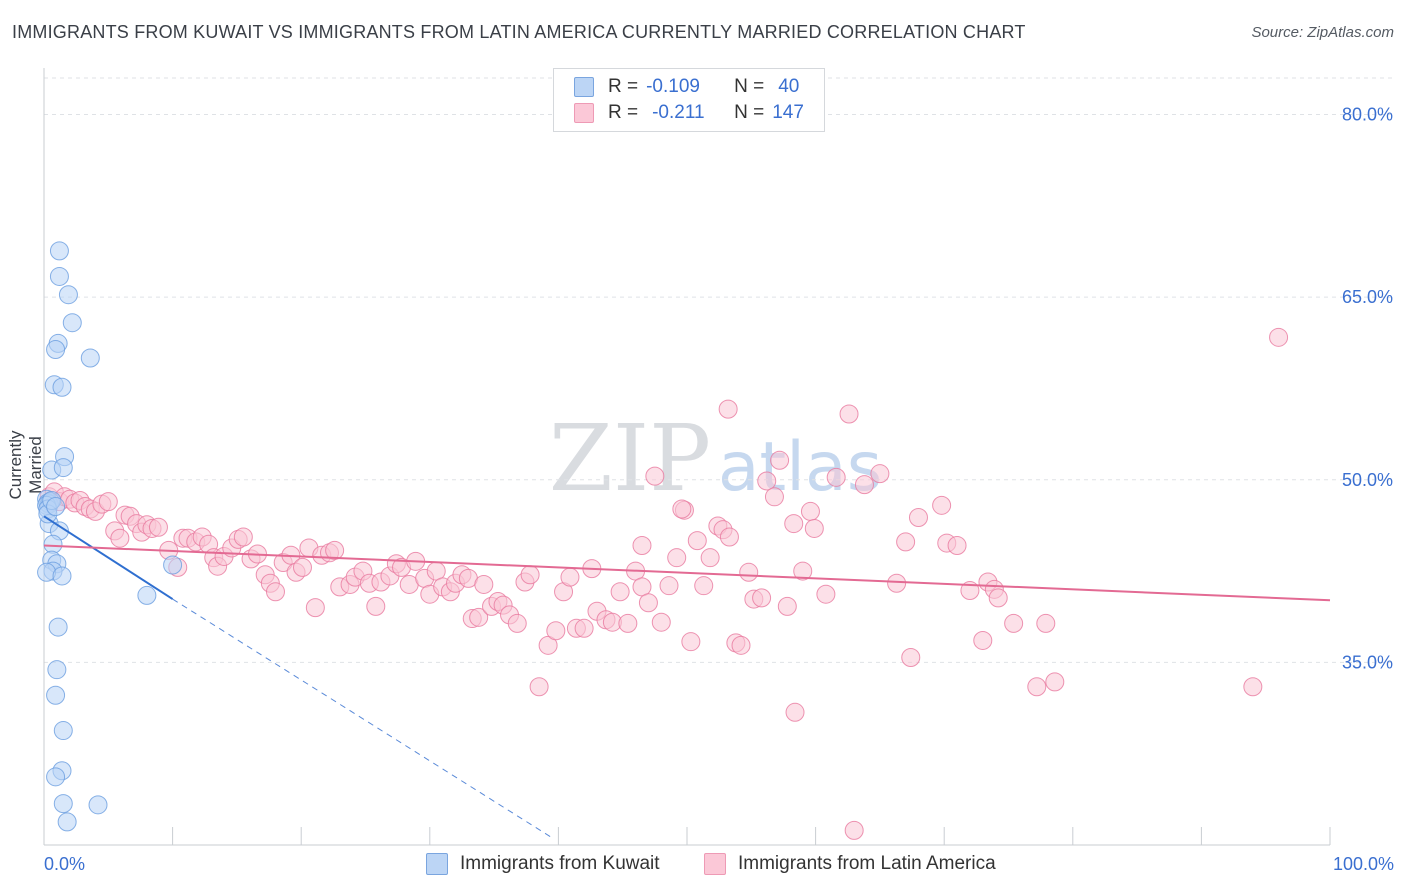 The height and width of the screenshot is (892, 1406). What do you see at coordinates (1322, 32) in the screenshot?
I see `source-label: Source: ZipAtlas.com` at bounding box center [1322, 32].